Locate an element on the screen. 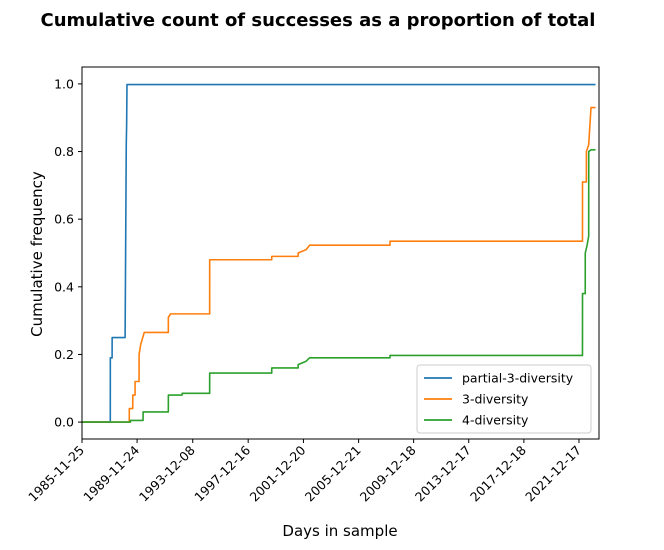  x-tick-label: 1997-12-16 is located at coordinates (222, 473).